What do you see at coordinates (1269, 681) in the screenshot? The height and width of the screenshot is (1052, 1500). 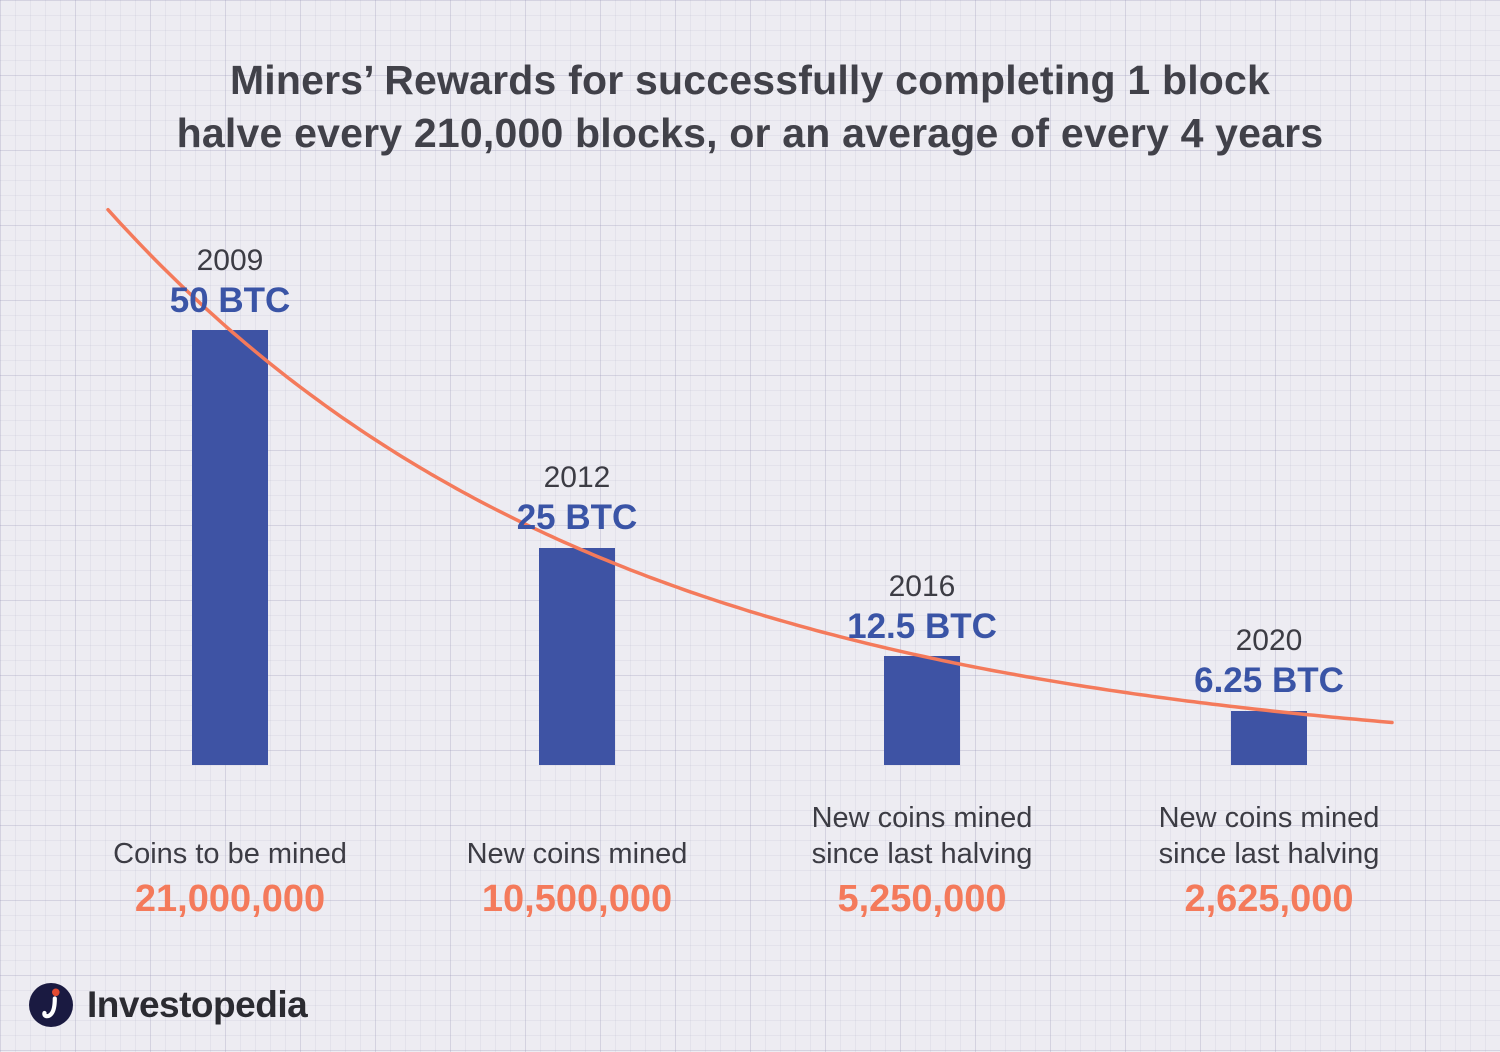 I see `bar-value-label: 6.25 BTC` at bounding box center [1269, 681].